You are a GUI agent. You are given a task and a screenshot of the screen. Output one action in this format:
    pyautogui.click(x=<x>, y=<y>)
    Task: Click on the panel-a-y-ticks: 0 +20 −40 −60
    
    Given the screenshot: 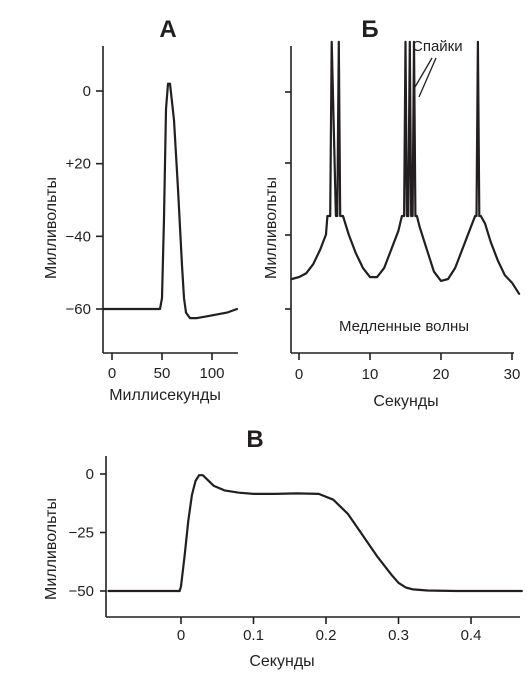 What is the action you would take?
    pyautogui.click(x=84, y=200)
    